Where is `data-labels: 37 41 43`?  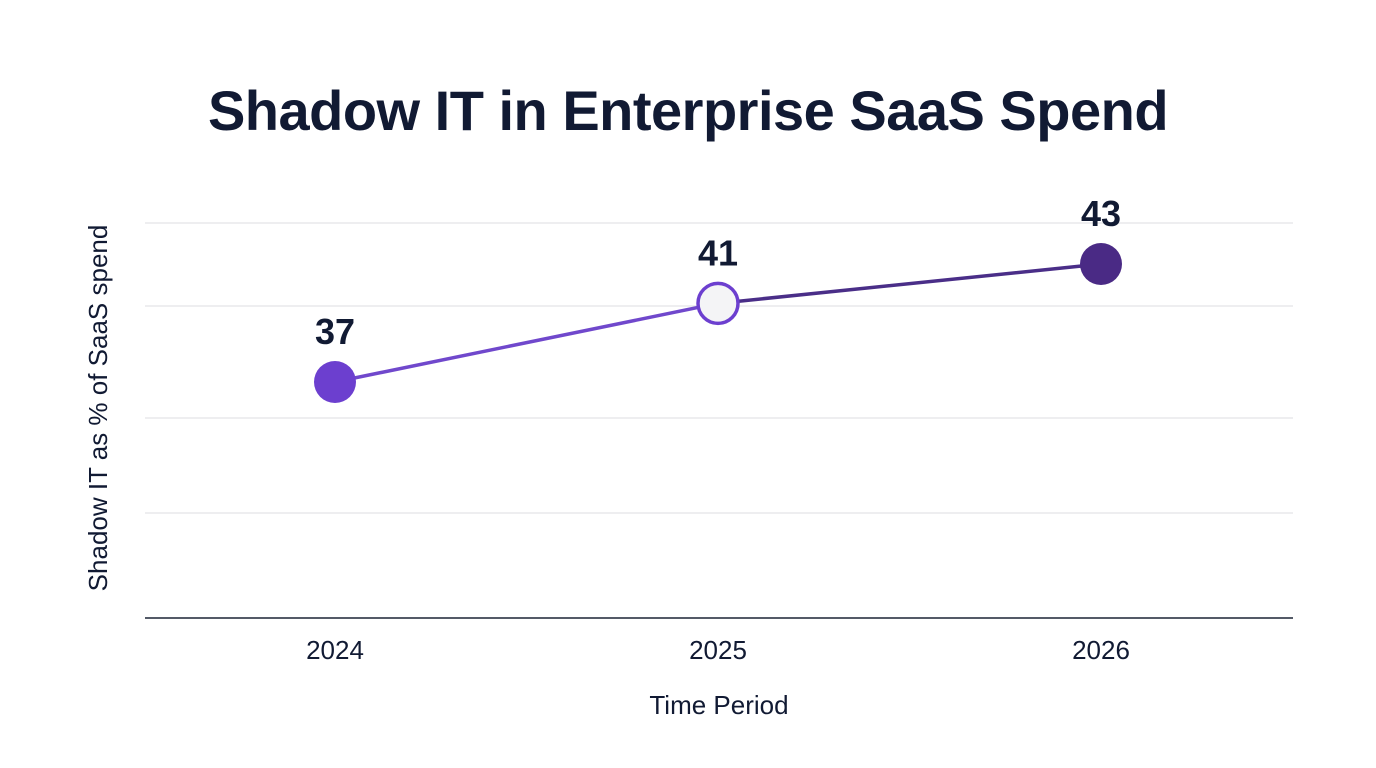
data-labels: 37 41 43 is located at coordinates (718, 272).